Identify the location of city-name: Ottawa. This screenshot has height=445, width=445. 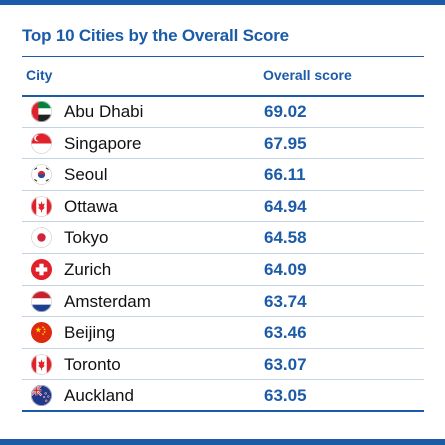
(91, 206).